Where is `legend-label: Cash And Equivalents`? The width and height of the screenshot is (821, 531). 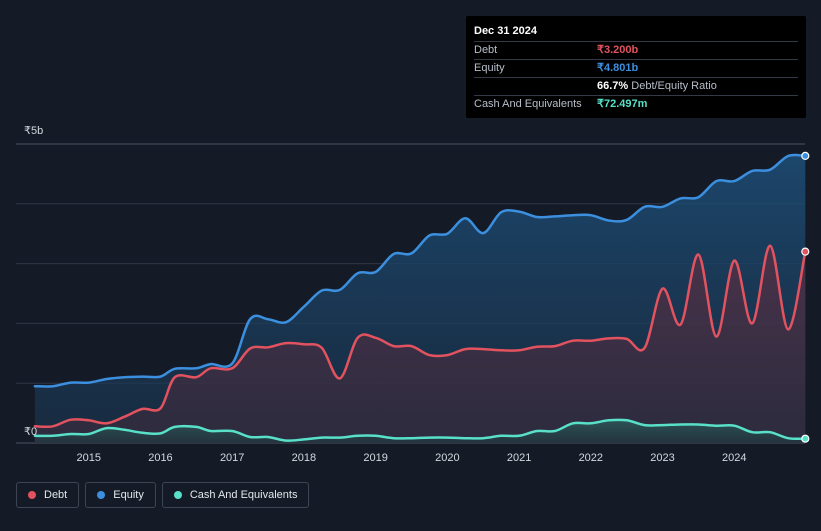
legend-label: Cash And Equivalents is located at coordinates (243, 495).